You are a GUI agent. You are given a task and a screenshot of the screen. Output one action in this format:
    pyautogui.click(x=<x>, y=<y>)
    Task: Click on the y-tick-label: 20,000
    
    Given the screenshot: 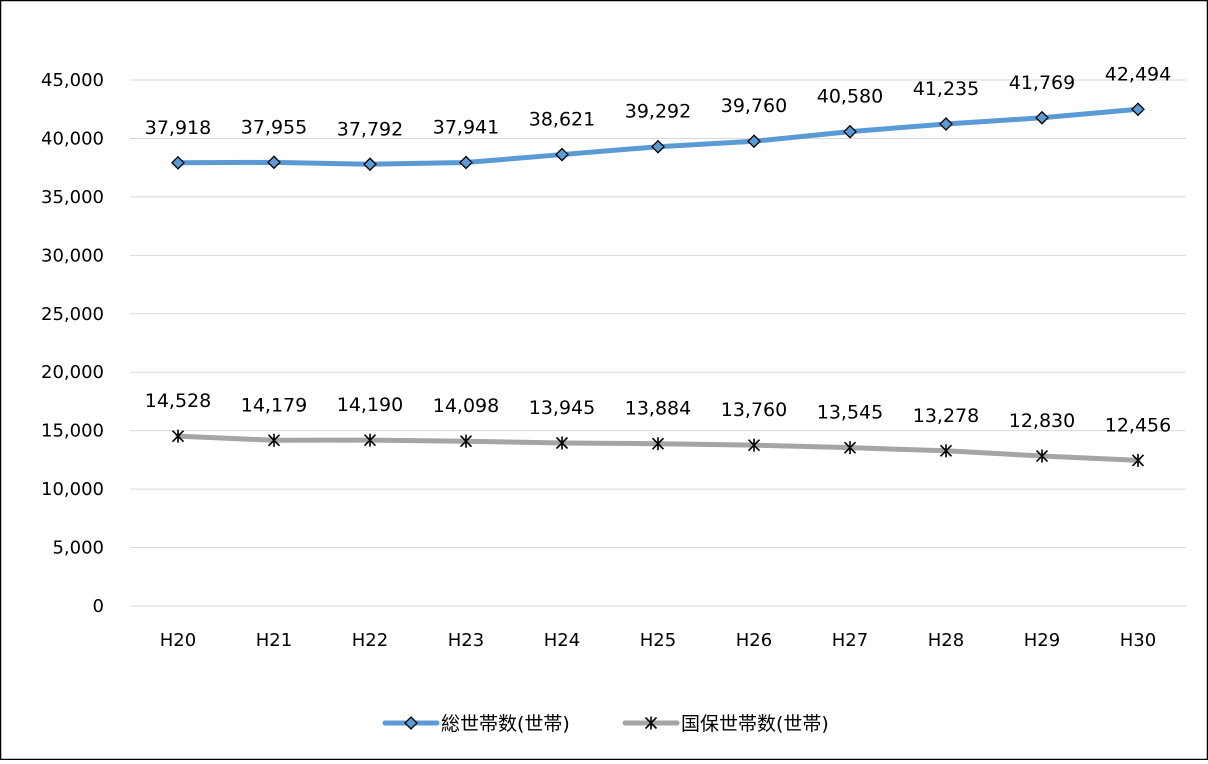 What is the action you would take?
    pyautogui.click(x=72, y=372)
    